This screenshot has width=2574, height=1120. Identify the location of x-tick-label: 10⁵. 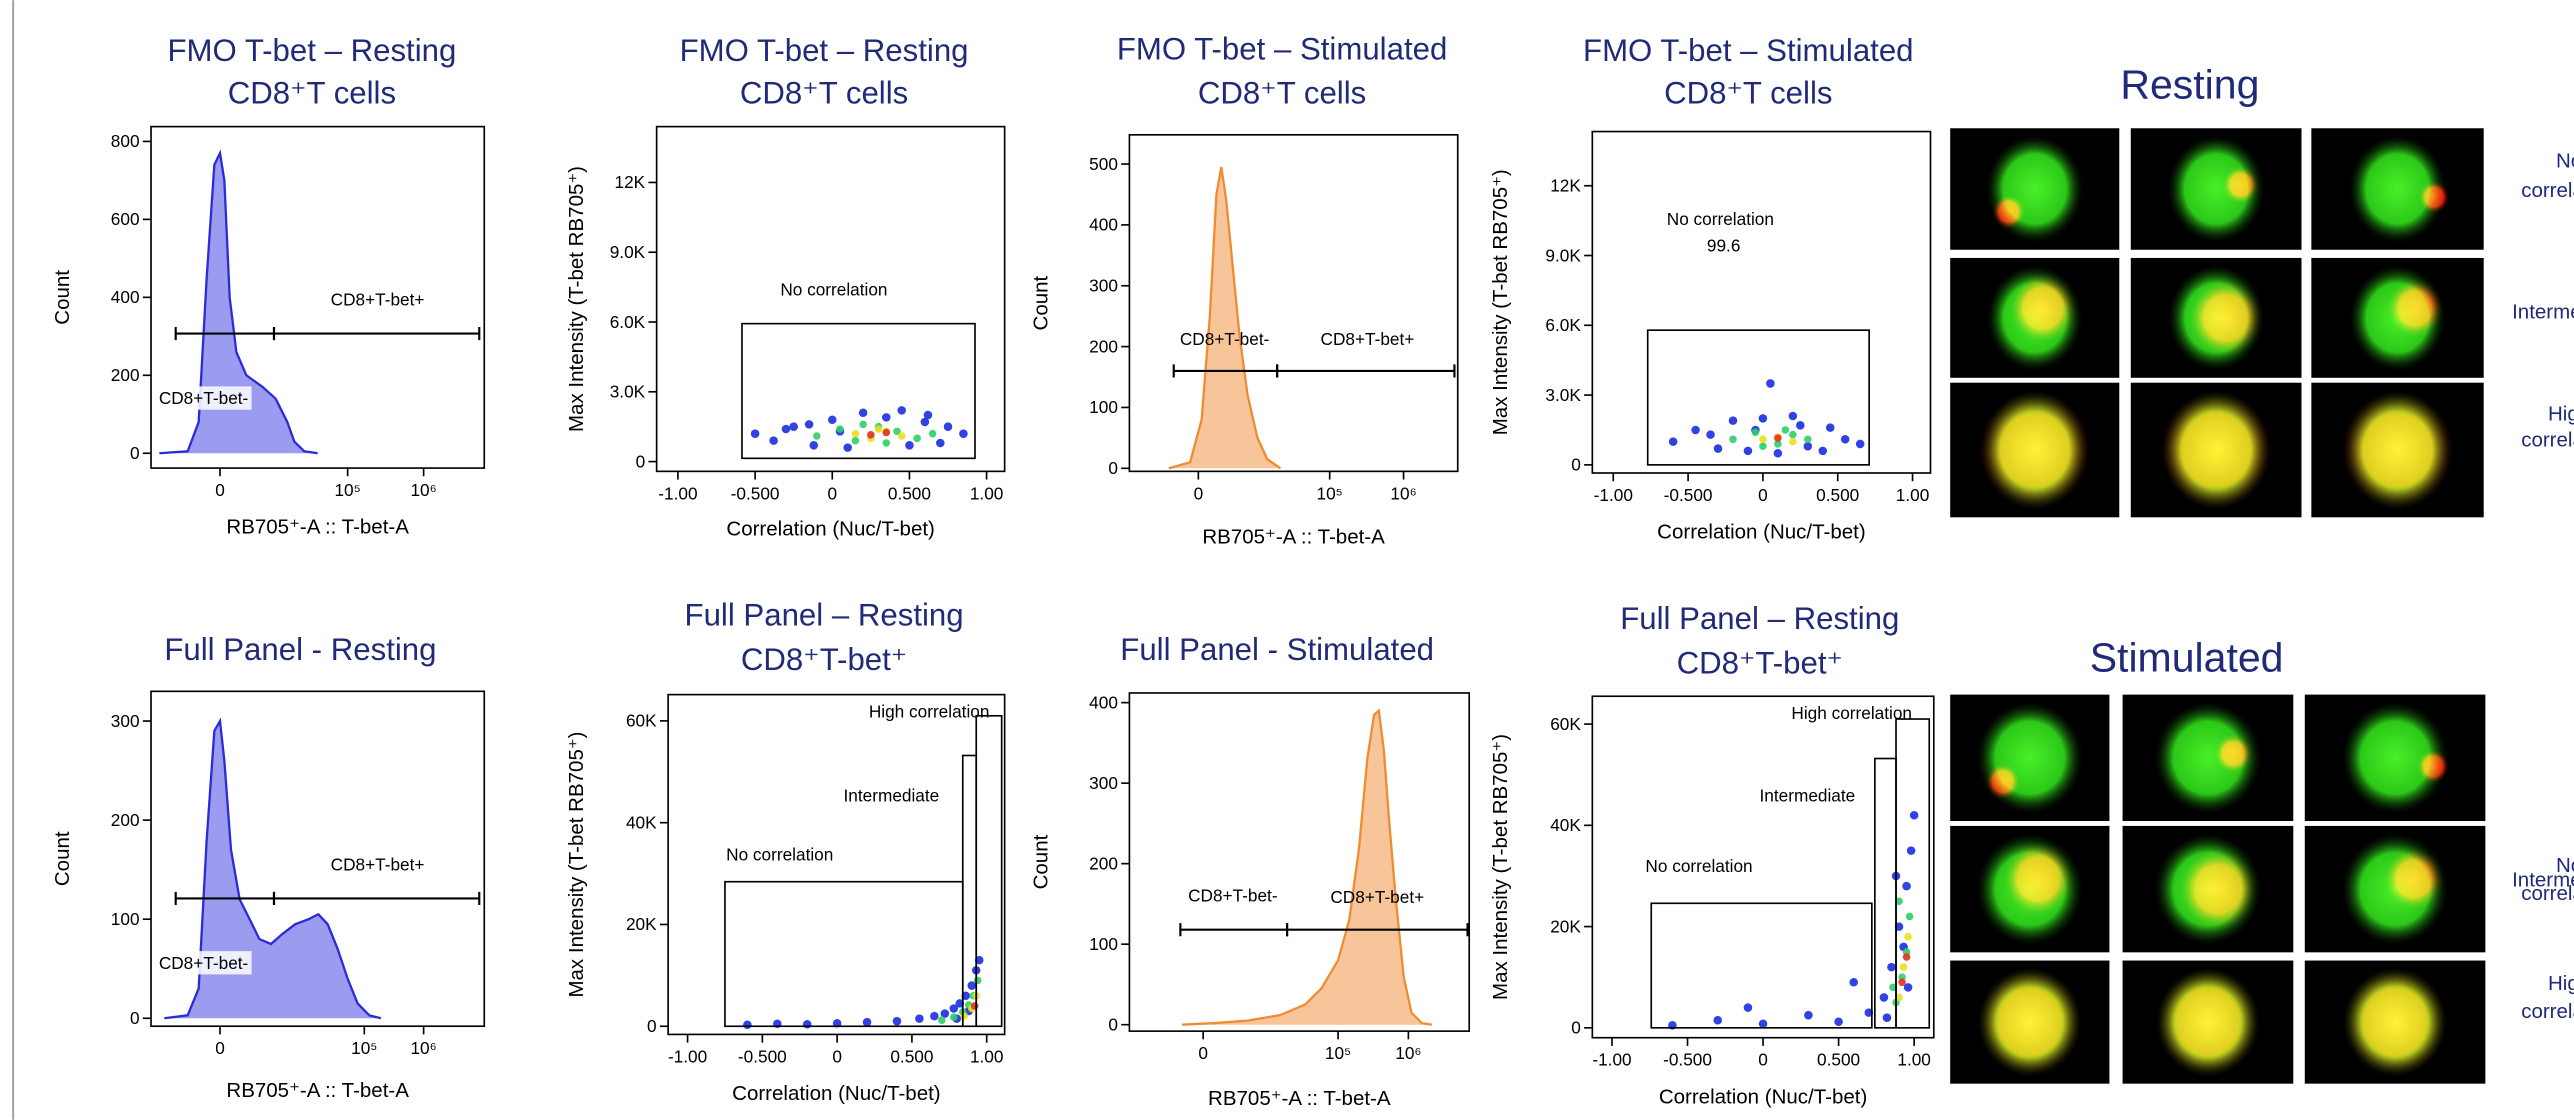
(1330, 493).